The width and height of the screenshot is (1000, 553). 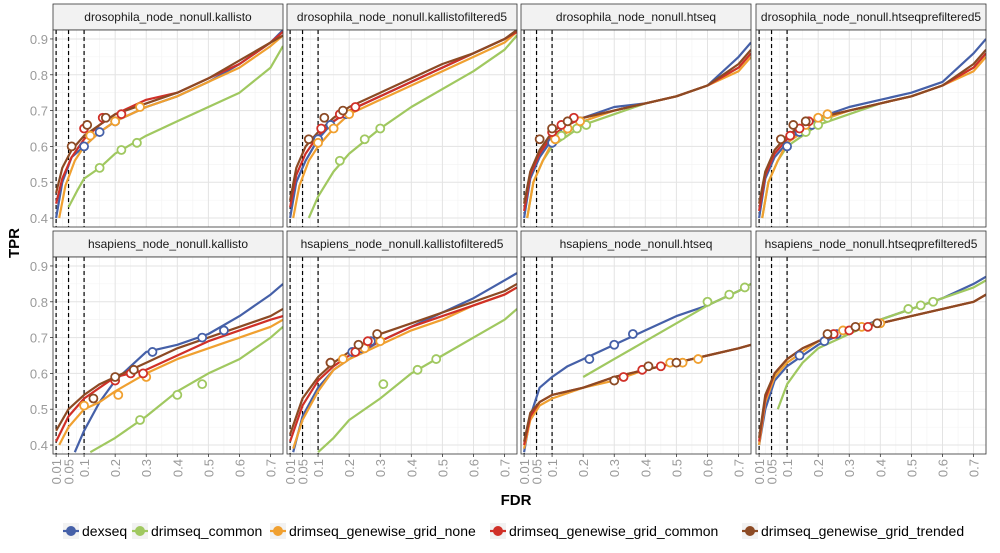 What do you see at coordinates (636, 17) in the screenshot?
I see `facet-title: drosophila_node_nonull.htseq` at bounding box center [636, 17].